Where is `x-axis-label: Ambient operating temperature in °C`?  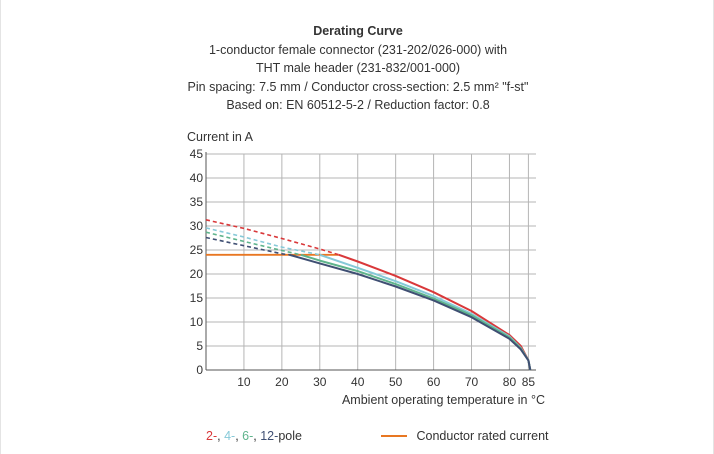
x-axis-label: Ambient operating temperature in °C is located at coordinates (443, 400).